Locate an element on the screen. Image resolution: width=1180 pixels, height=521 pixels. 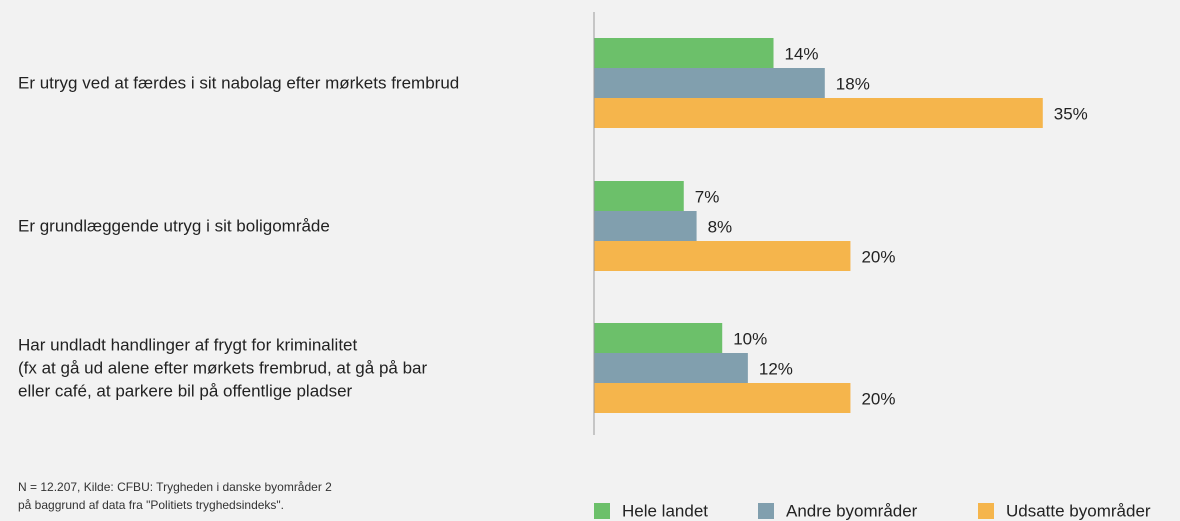
value-label: 35% is located at coordinates (1071, 113).